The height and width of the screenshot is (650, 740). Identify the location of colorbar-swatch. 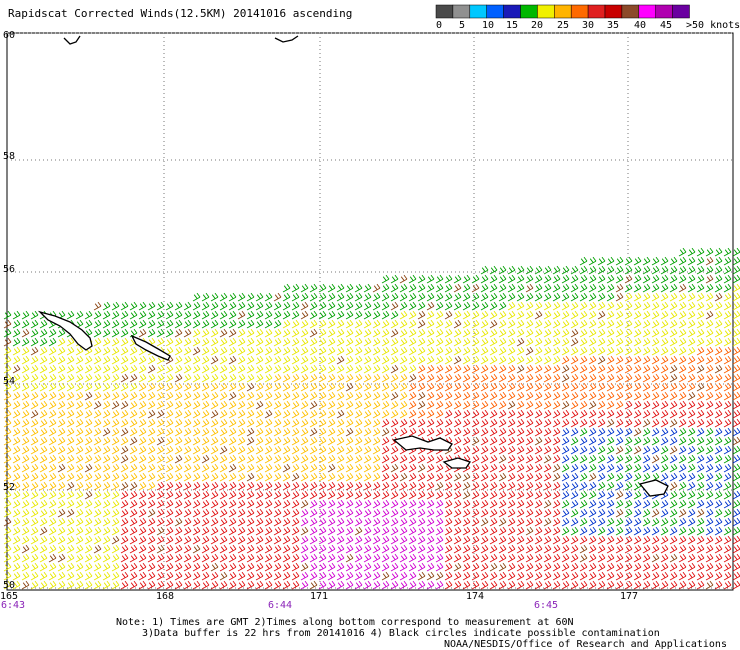
(681, 11).